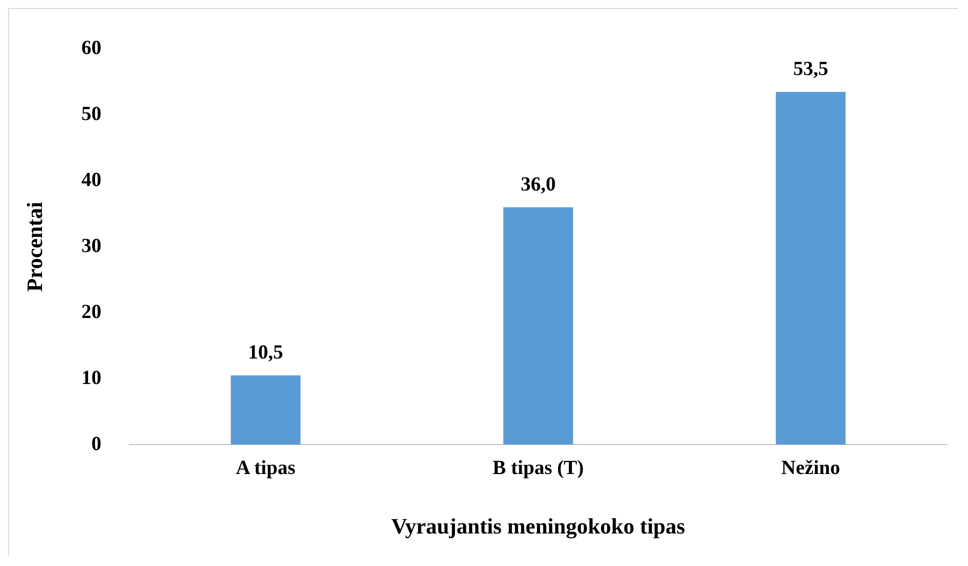 This screenshot has height=566, width=968. Describe the element at coordinates (91, 48) in the screenshot. I see `y-tick-label: 60` at that location.